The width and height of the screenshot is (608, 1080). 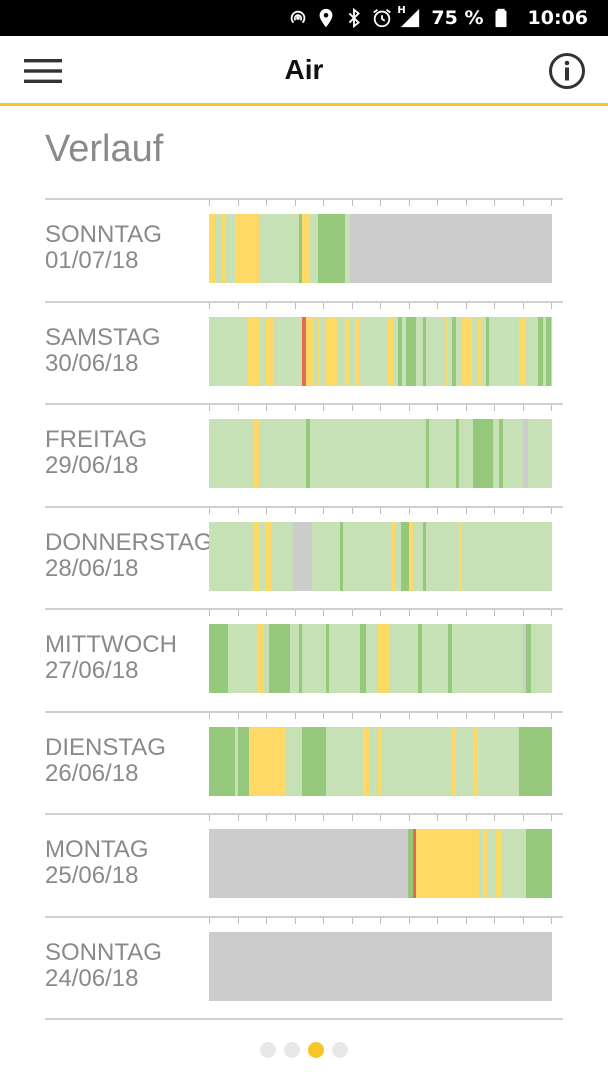 I want to click on day-date: 01/07/18, so click(x=92, y=260).